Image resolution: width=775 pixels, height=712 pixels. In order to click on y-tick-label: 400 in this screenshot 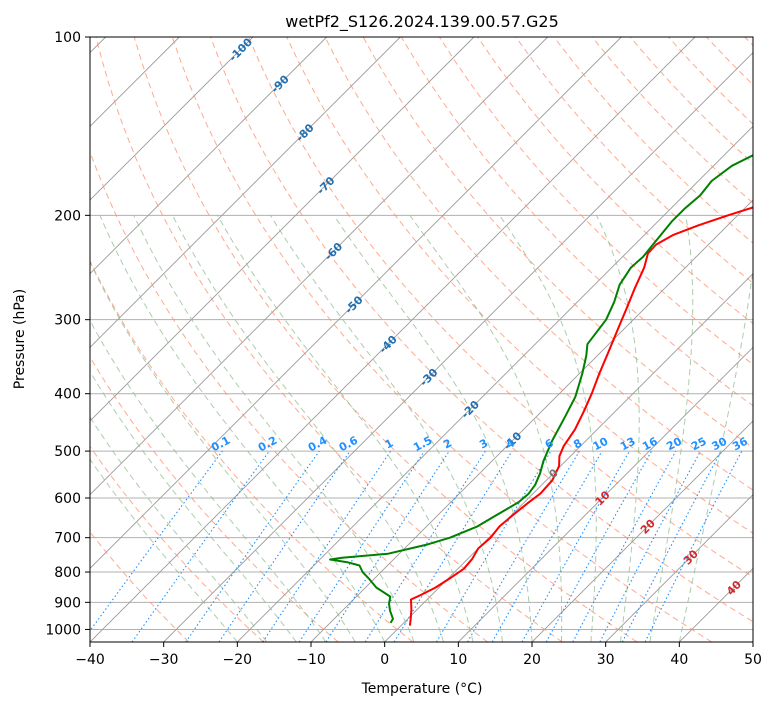, I will do `click(67, 395)`.